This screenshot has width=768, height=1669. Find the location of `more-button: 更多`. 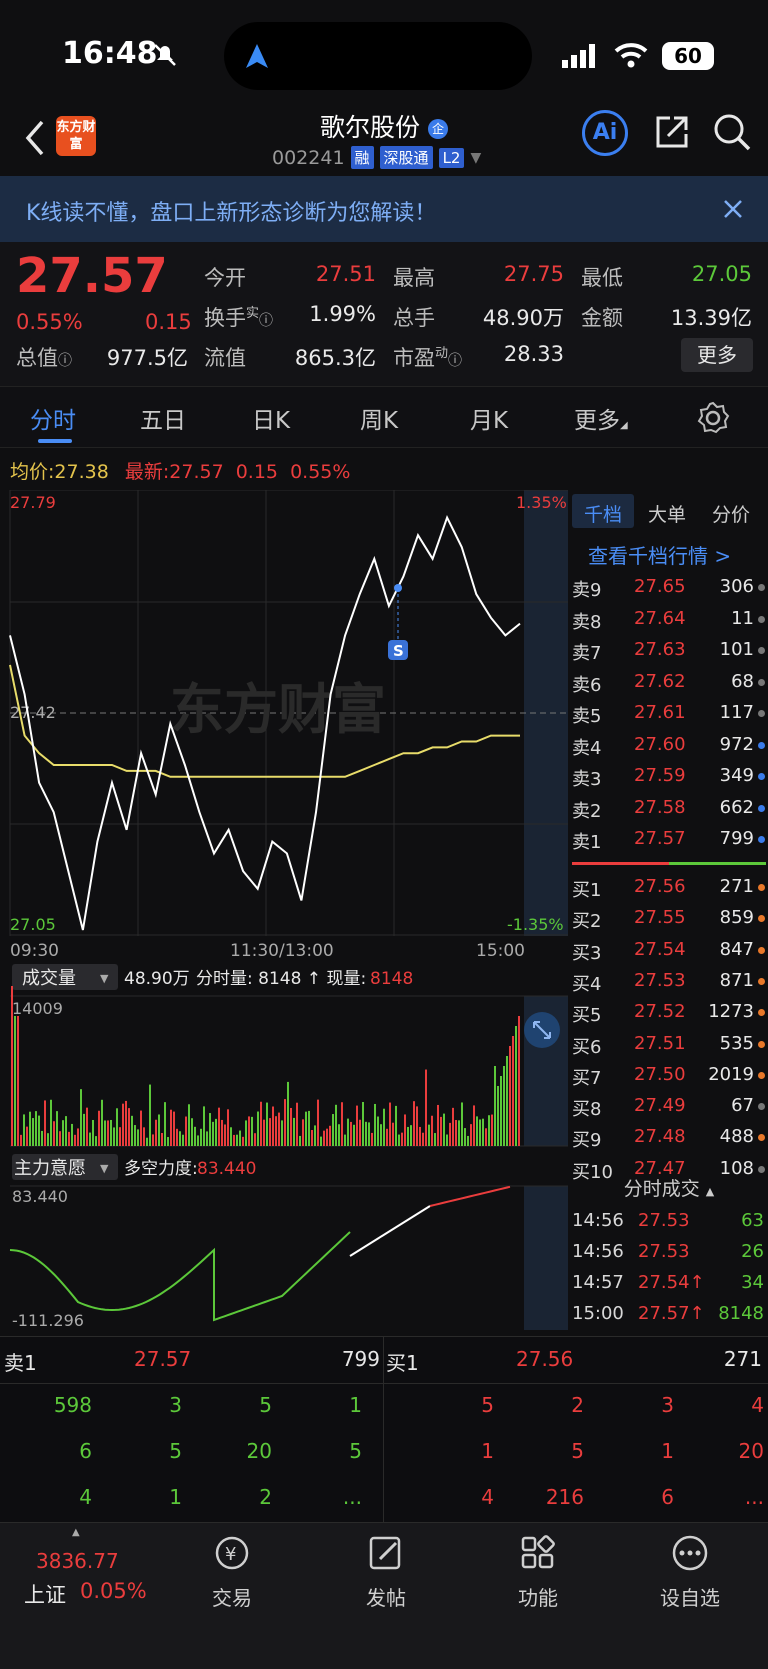

more-button: 更多 is located at coordinates (717, 355).